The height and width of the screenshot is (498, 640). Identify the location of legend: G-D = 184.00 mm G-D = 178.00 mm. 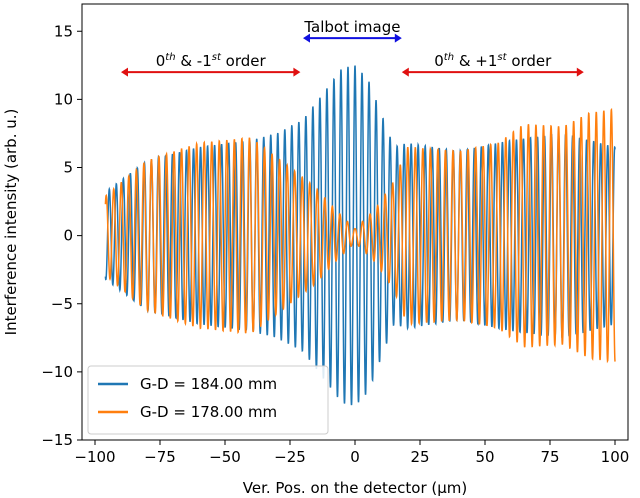
(208, 400).